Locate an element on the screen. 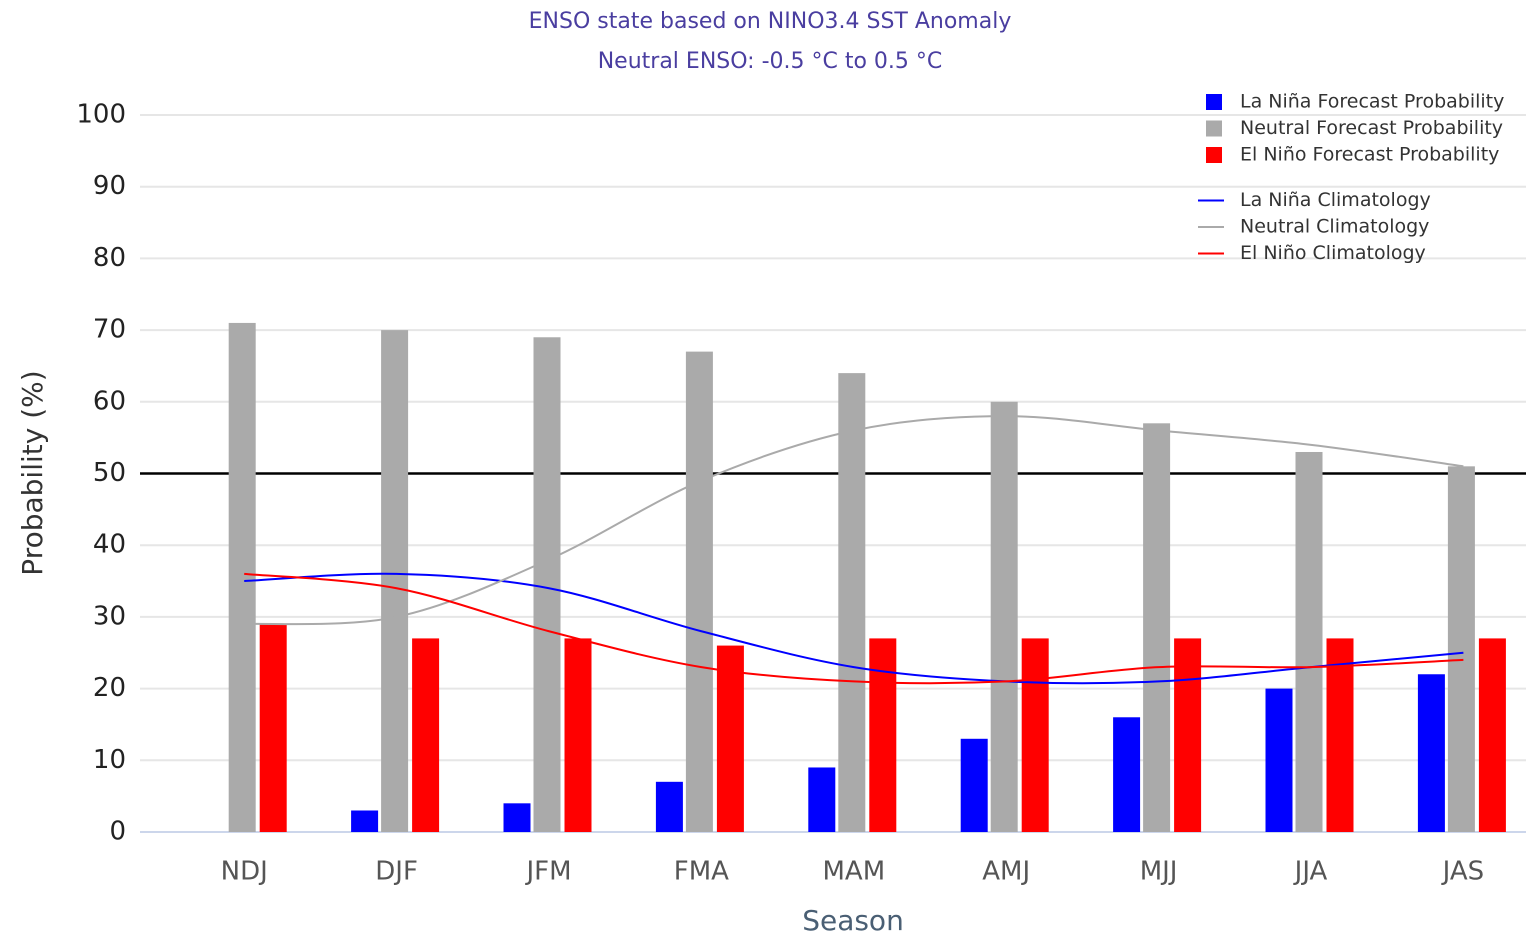 The height and width of the screenshot is (938, 1526). y-axis-title: Probability (%) is located at coordinates (32, 472).